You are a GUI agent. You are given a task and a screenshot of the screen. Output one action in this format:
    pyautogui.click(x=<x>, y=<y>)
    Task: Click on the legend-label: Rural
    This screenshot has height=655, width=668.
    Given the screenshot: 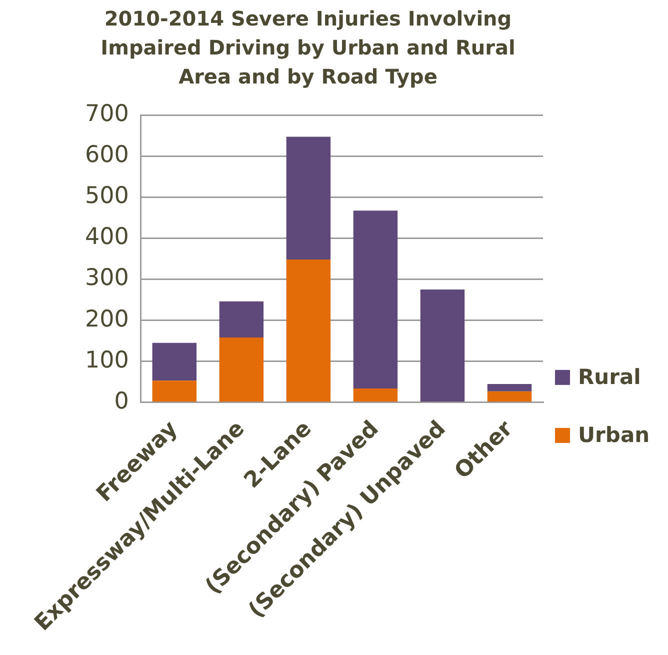 What is the action you would take?
    pyautogui.click(x=609, y=376)
    